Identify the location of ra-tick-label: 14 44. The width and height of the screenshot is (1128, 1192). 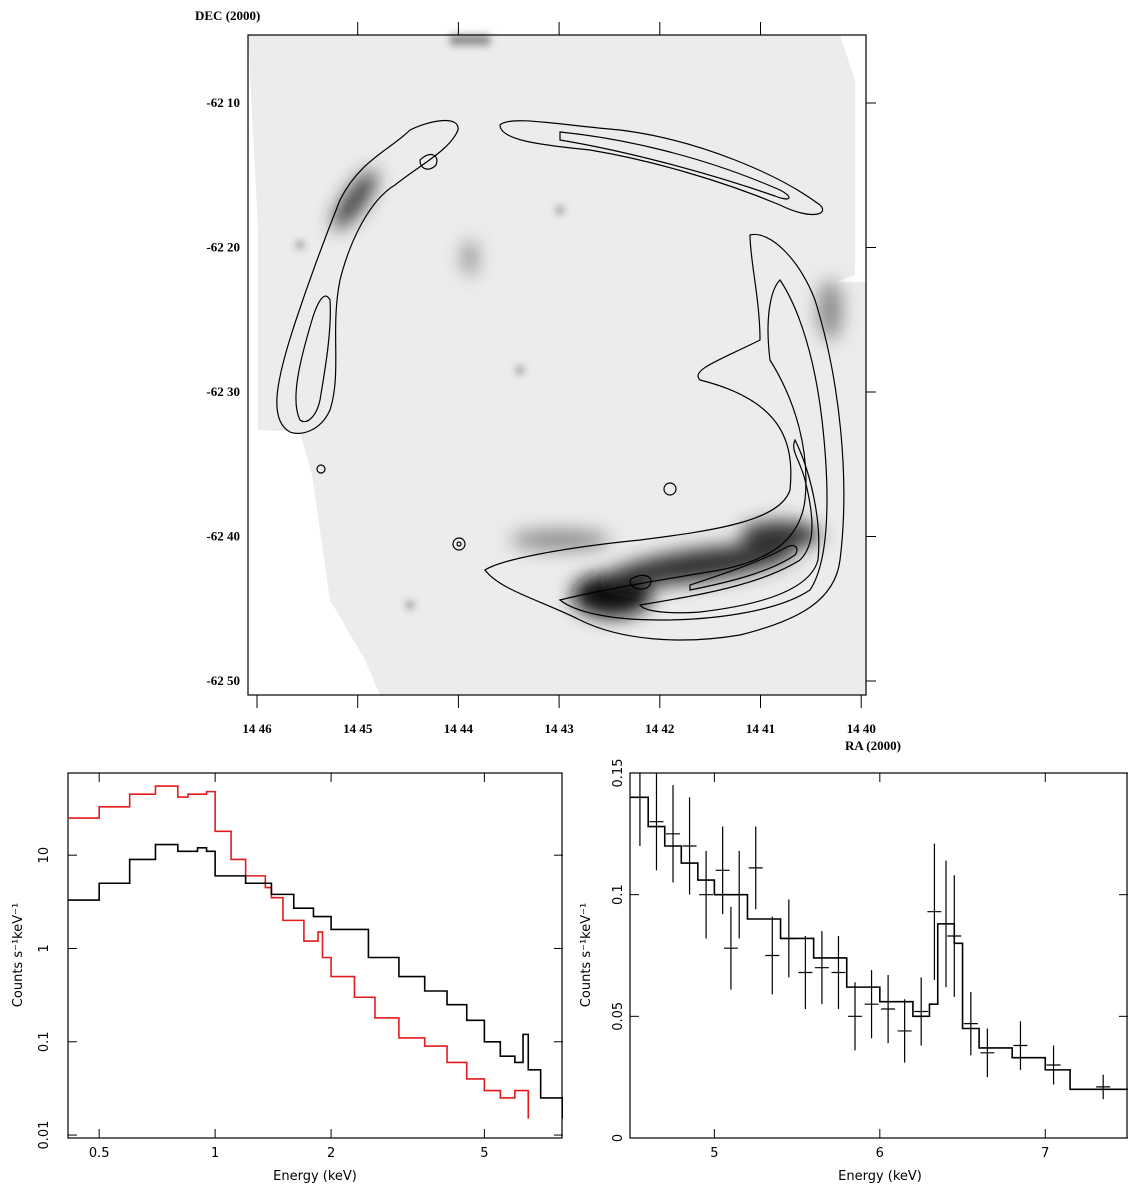
(459, 728).